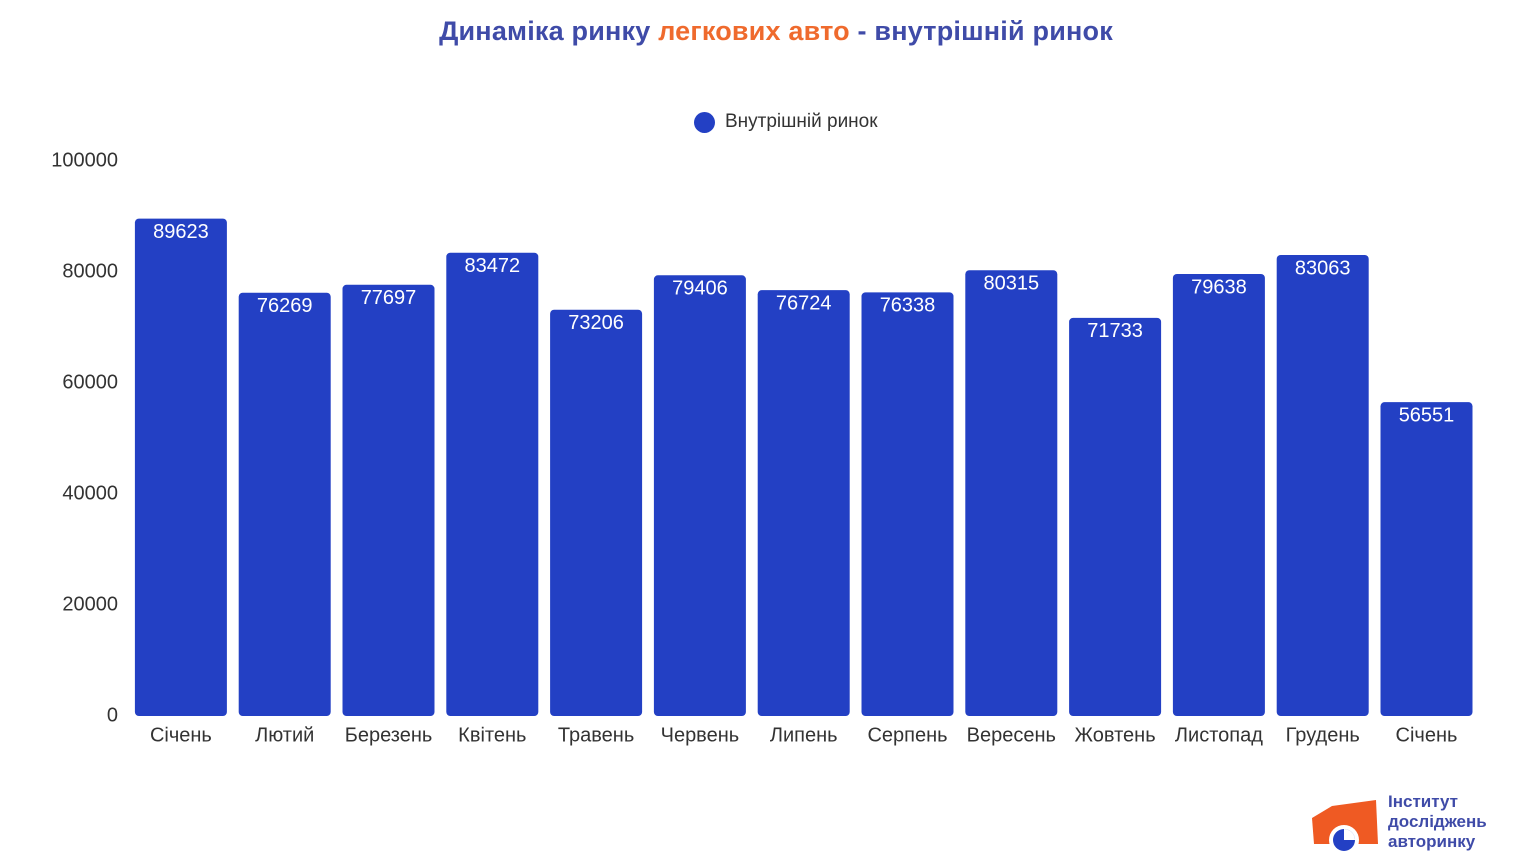 The height and width of the screenshot is (868, 1536). Describe the element at coordinates (1427, 415) in the screenshot. I see `data-label: 56551` at that location.